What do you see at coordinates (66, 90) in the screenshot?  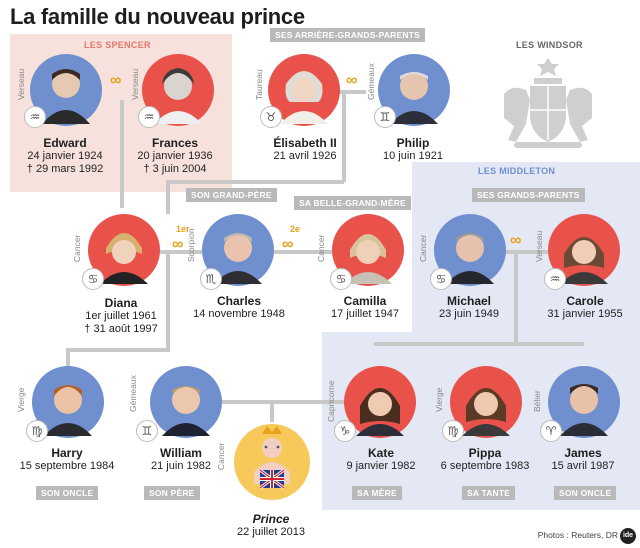 I see `edward-portrait` at bounding box center [66, 90].